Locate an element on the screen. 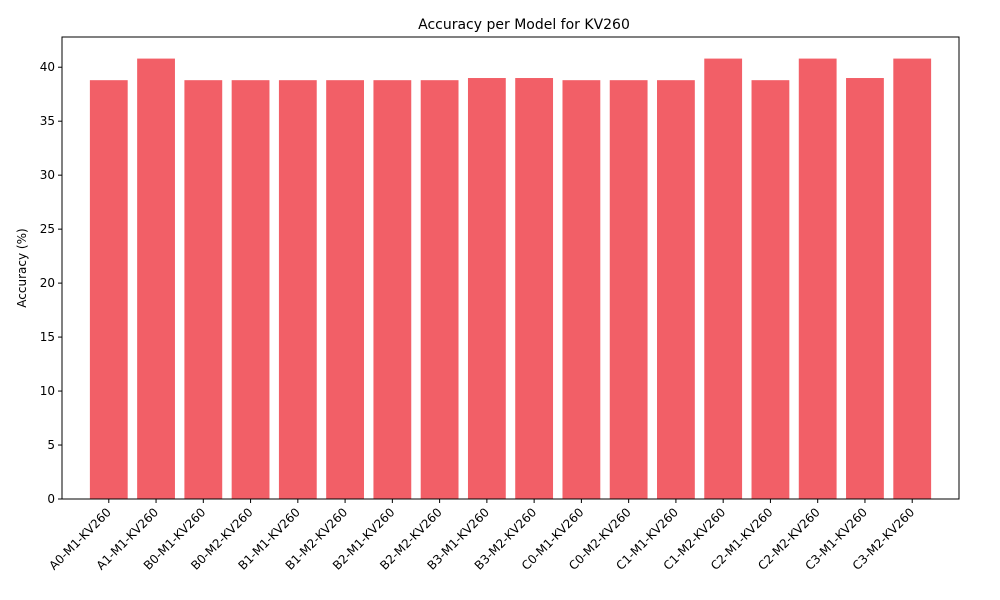  y-axis-ticks: 0 5 10 15 20 25 30 35 40 is located at coordinates (51, 283).